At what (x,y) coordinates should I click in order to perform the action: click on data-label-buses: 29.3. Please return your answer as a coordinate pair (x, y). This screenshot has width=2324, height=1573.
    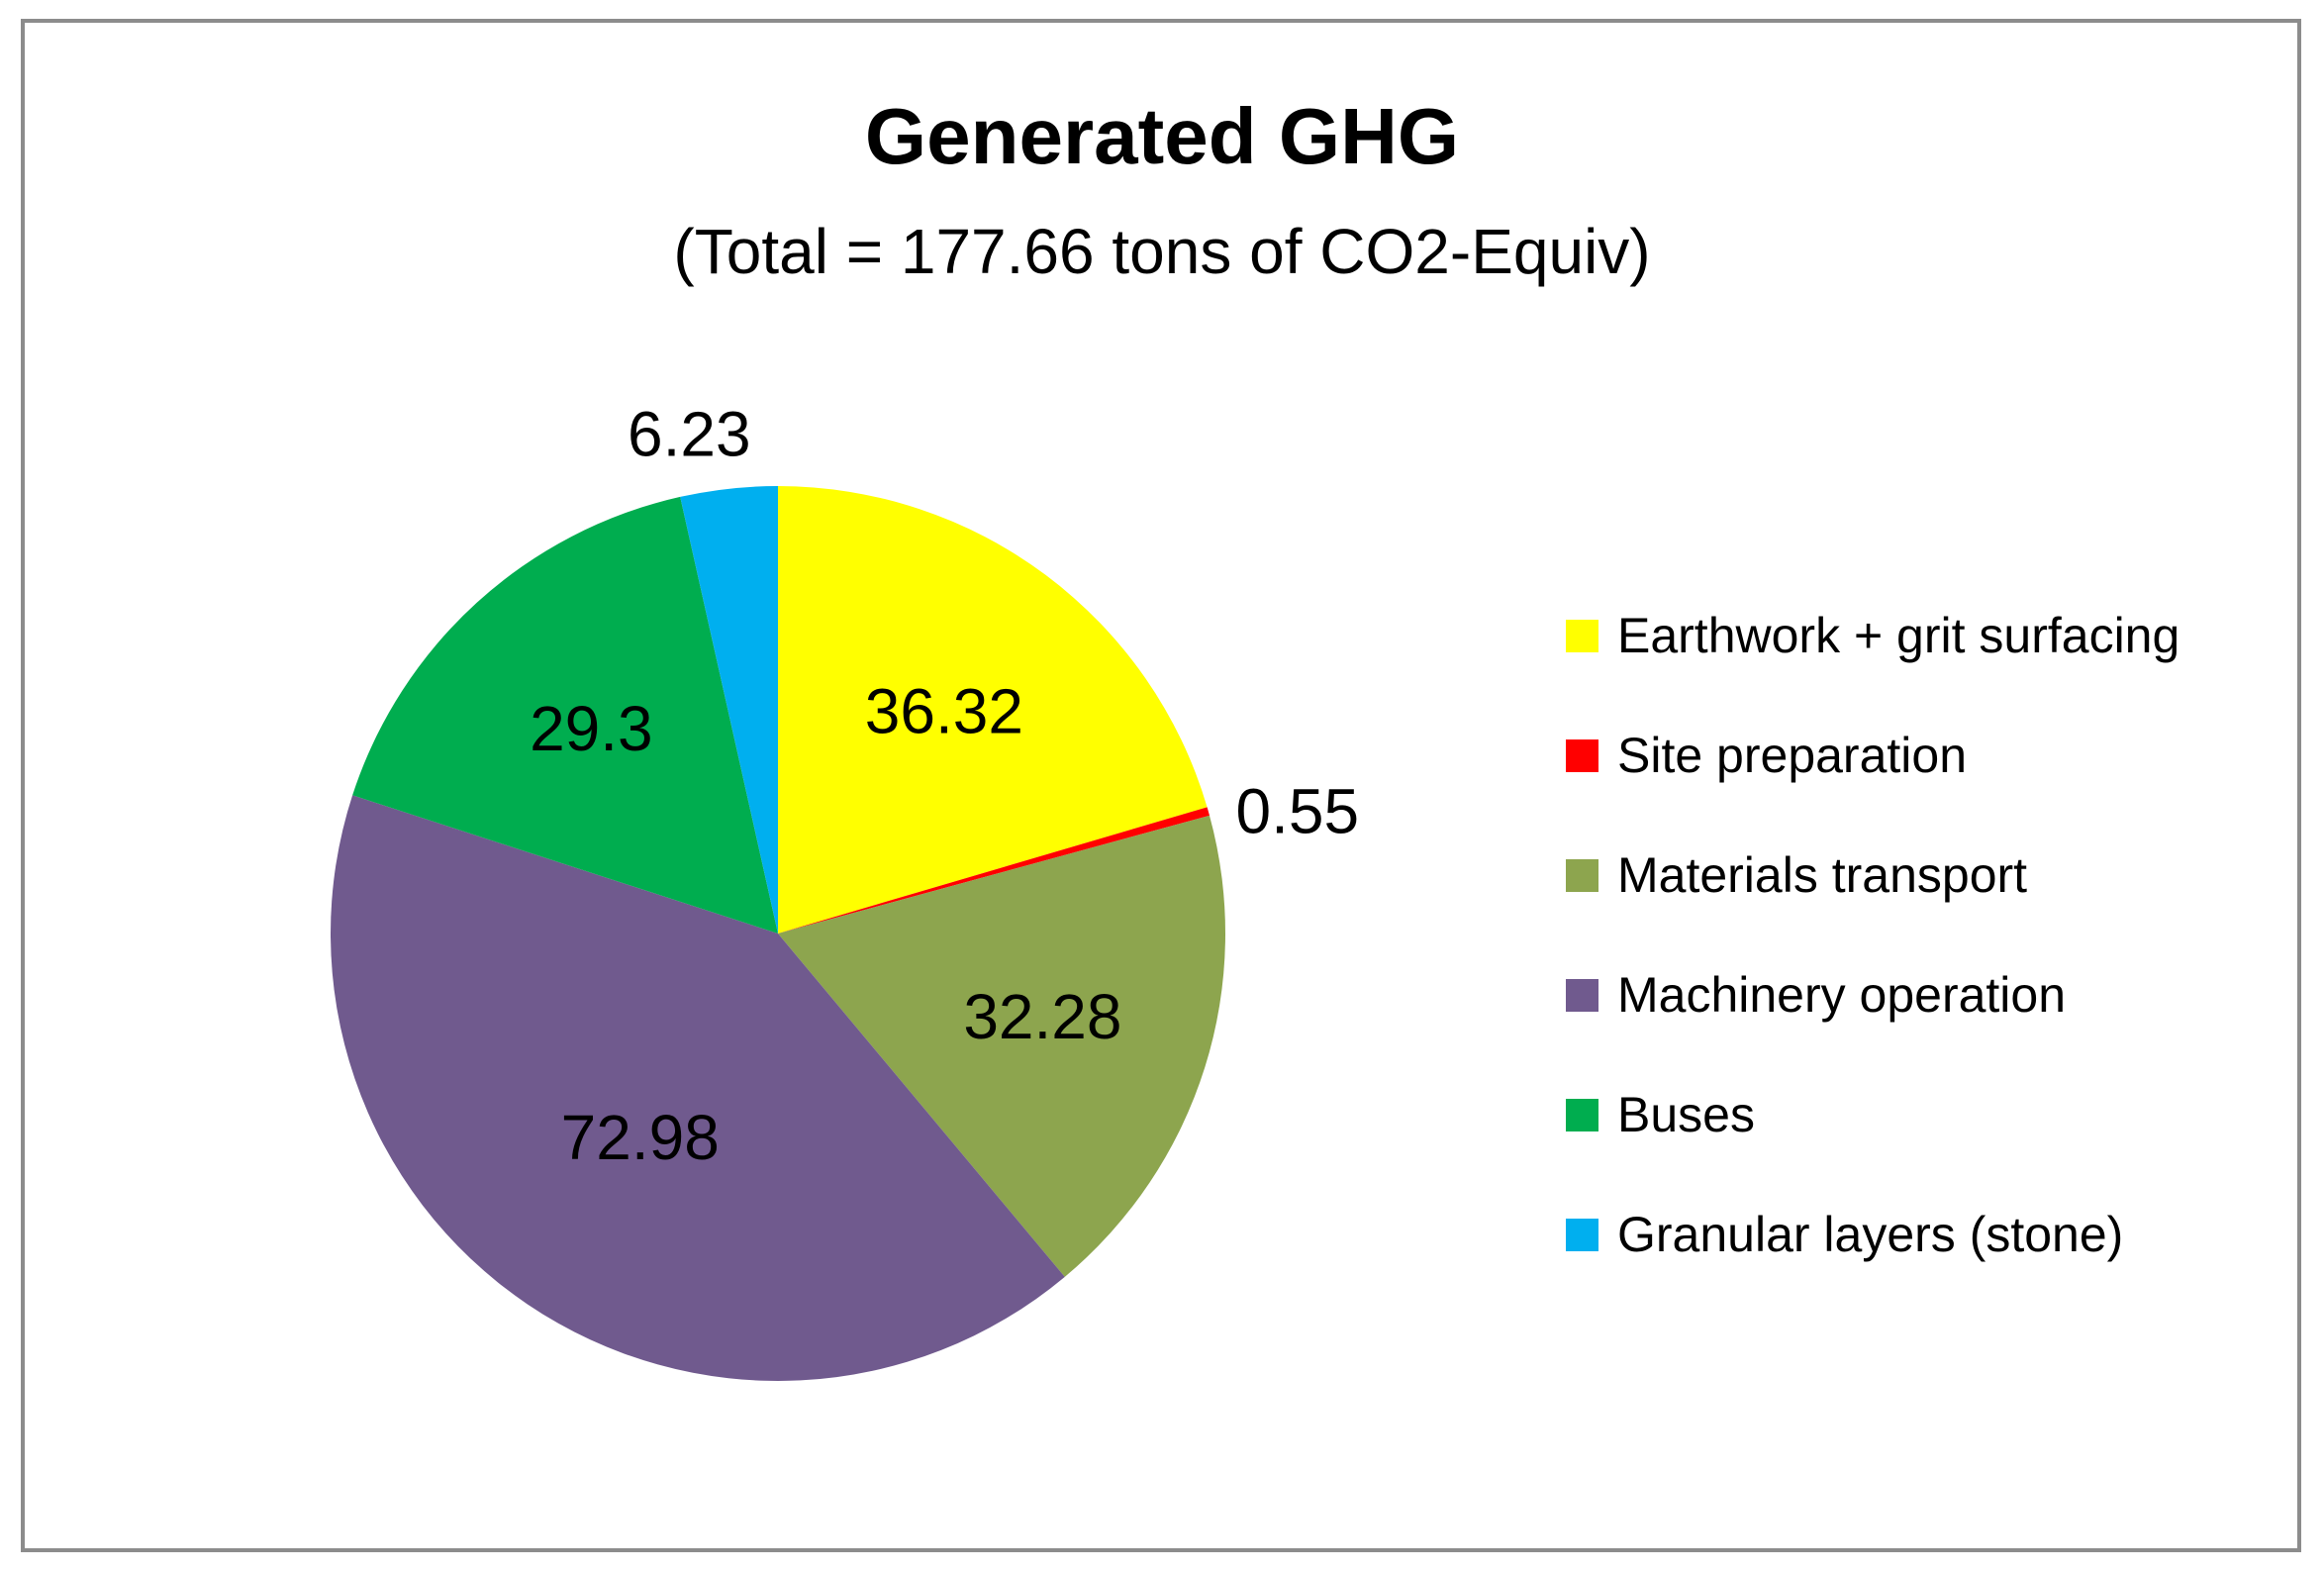
    Looking at the image, I should click on (591, 728).